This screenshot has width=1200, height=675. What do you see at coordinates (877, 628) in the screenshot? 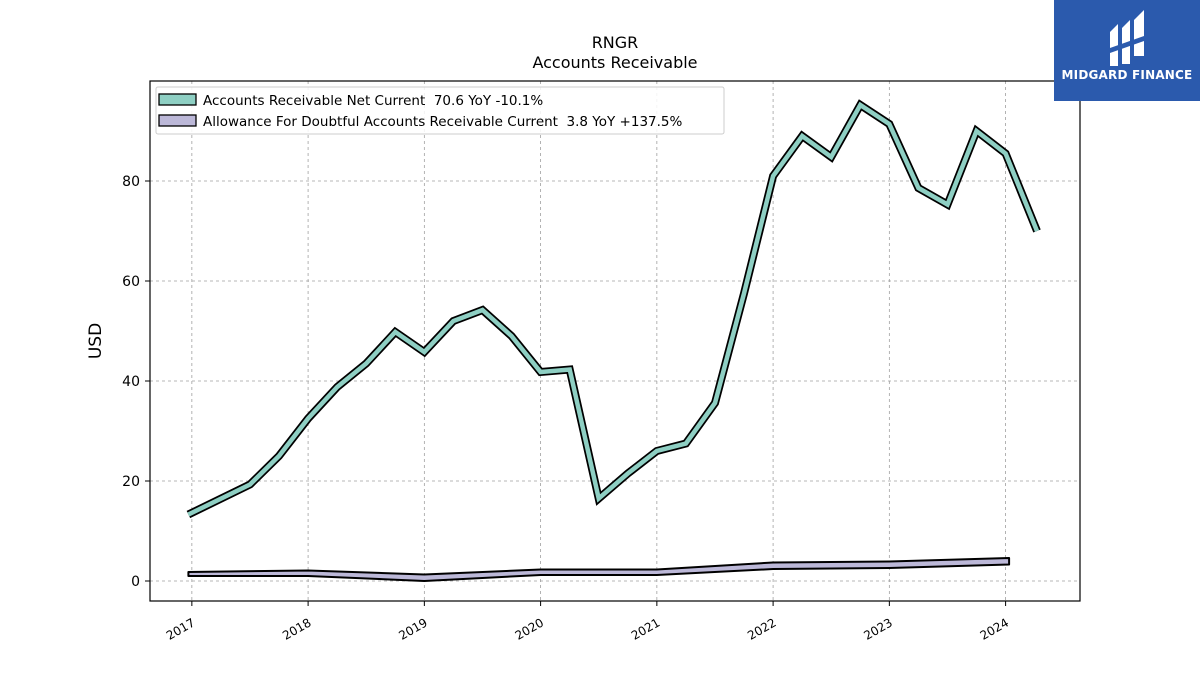
I see `x-tick-label: 2023` at bounding box center [877, 628].